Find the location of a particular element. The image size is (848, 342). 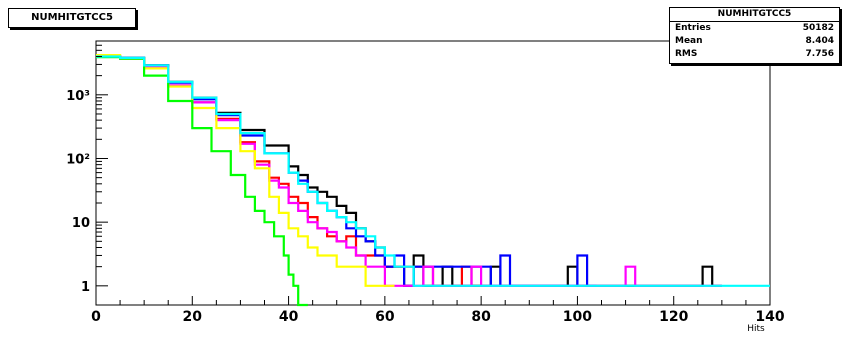

x-tick-label: 140 is located at coordinates (769, 317).